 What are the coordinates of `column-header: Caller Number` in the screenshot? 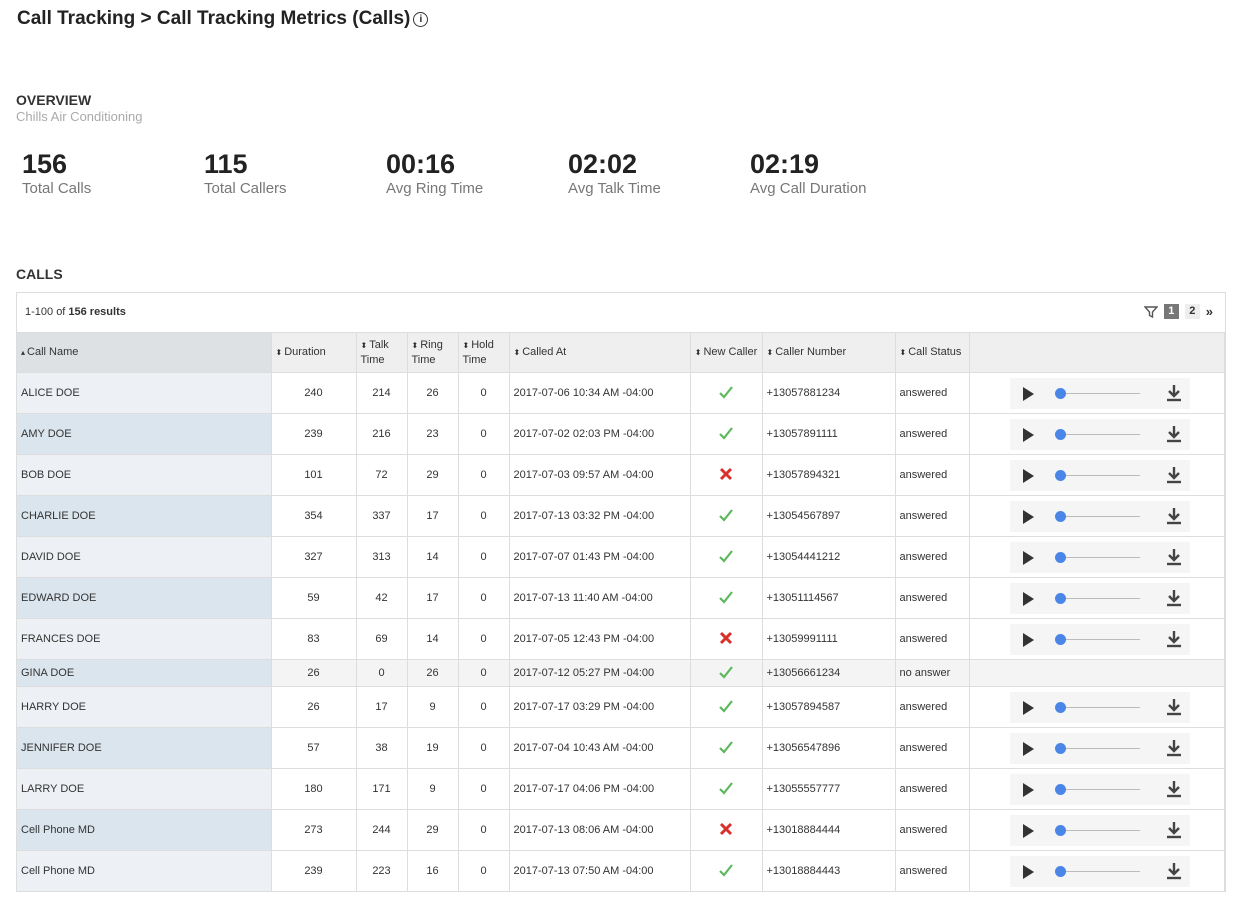 It's located at (829, 353).